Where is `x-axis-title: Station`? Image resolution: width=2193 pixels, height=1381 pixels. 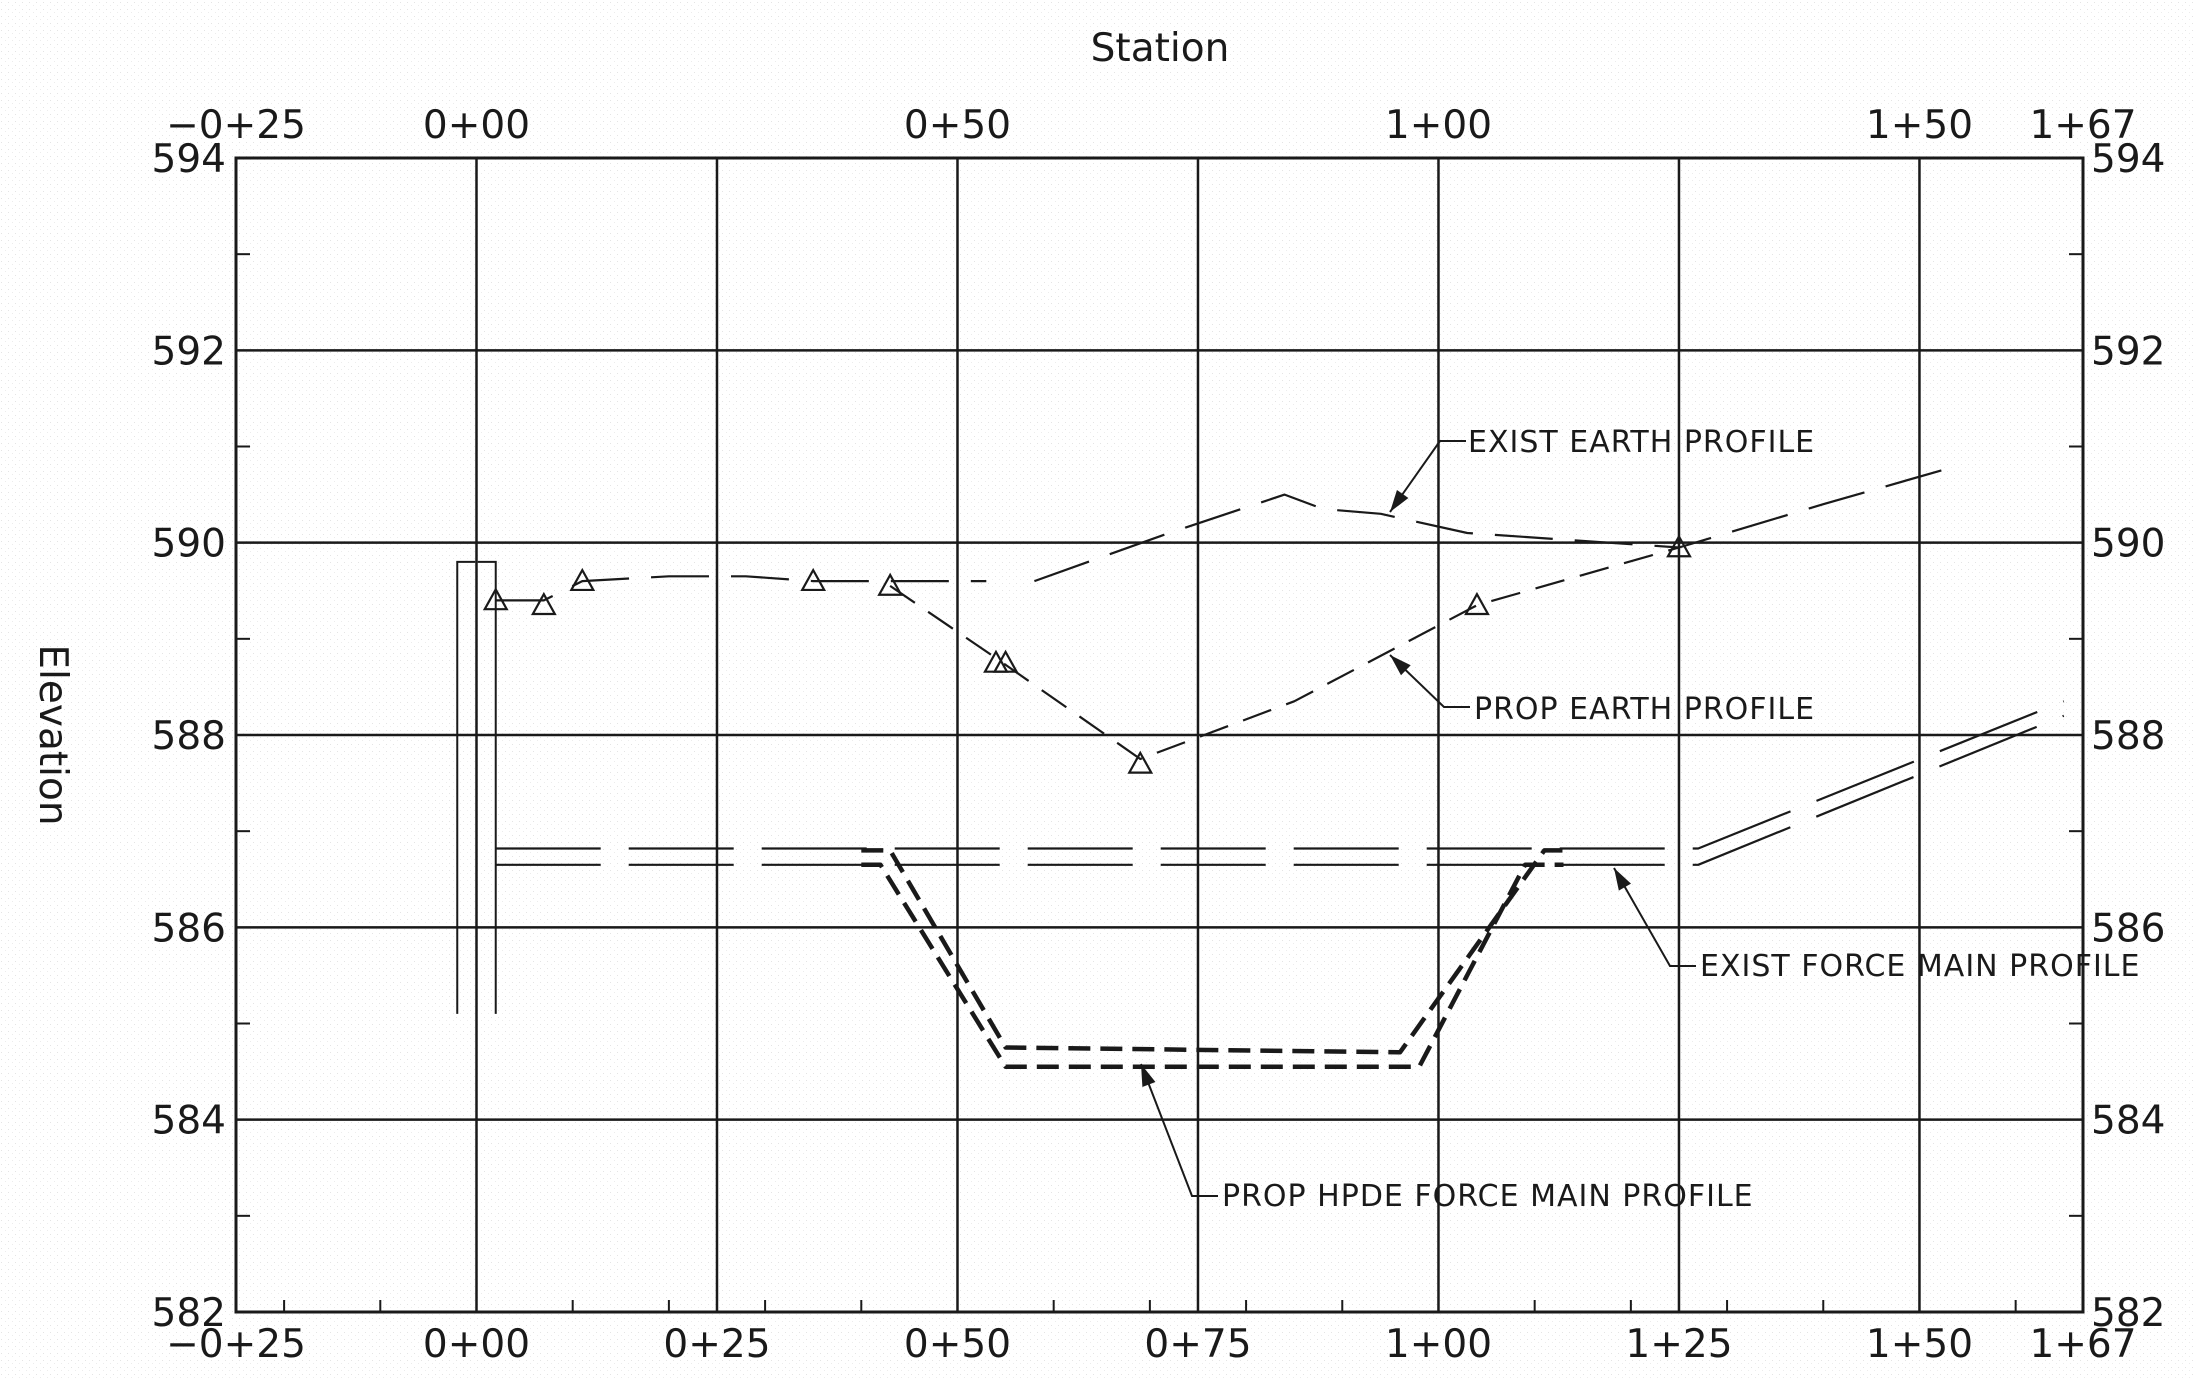
x-axis-title: Station is located at coordinates (1160, 48).